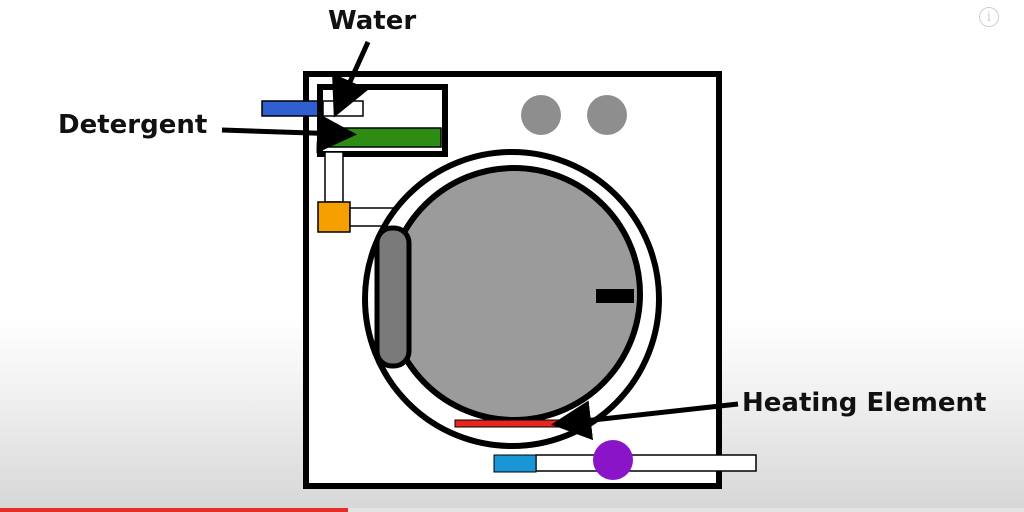 This screenshot has width=1024, height=512. What do you see at coordinates (515, 463) in the screenshot?
I see `pump-inlet` at bounding box center [515, 463].